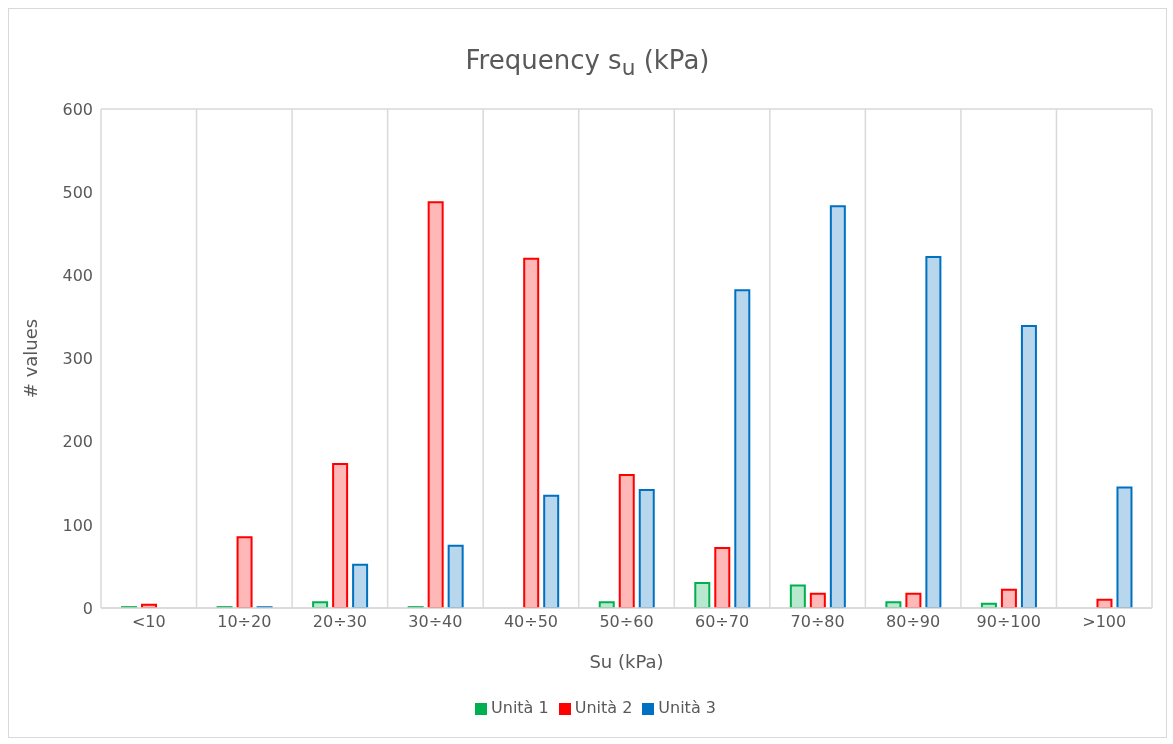 The width and height of the screenshot is (1173, 744). I want to click on y-axis-title: # values, so click(31, 358).